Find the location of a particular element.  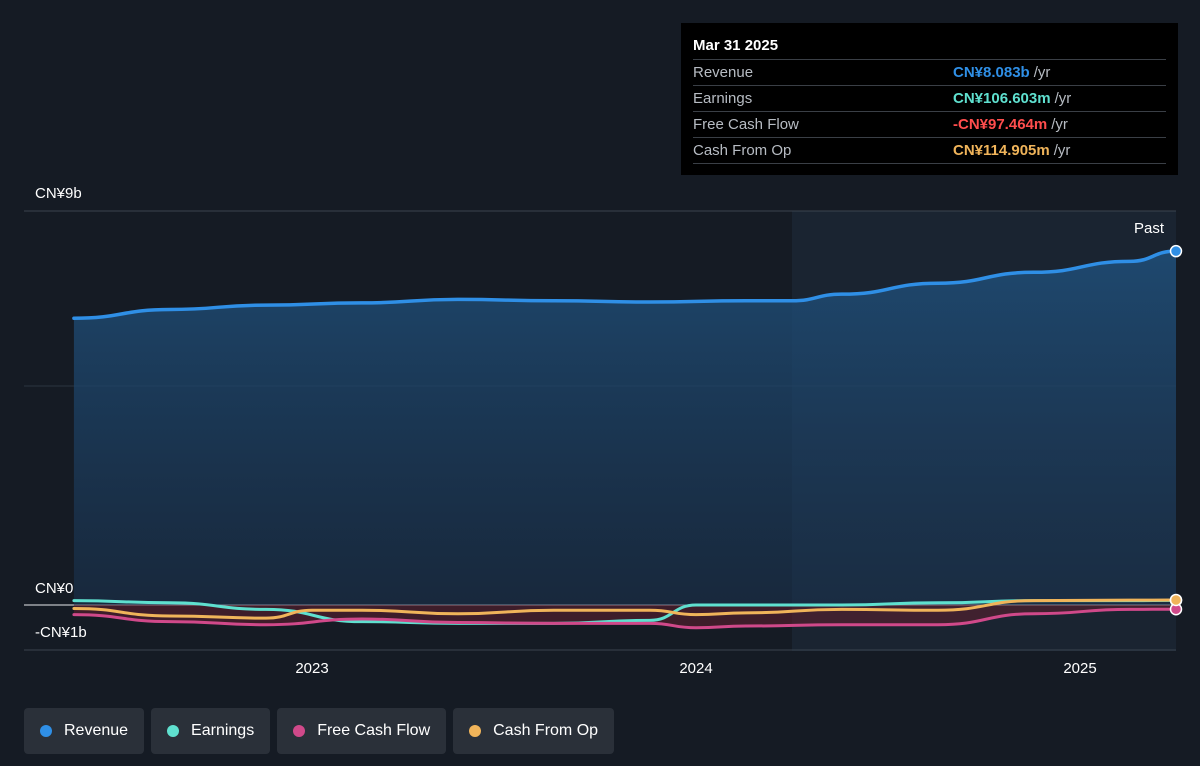

tooltip-row-revenue: Revenue CN¥8.083b /yr is located at coordinates (929, 72).